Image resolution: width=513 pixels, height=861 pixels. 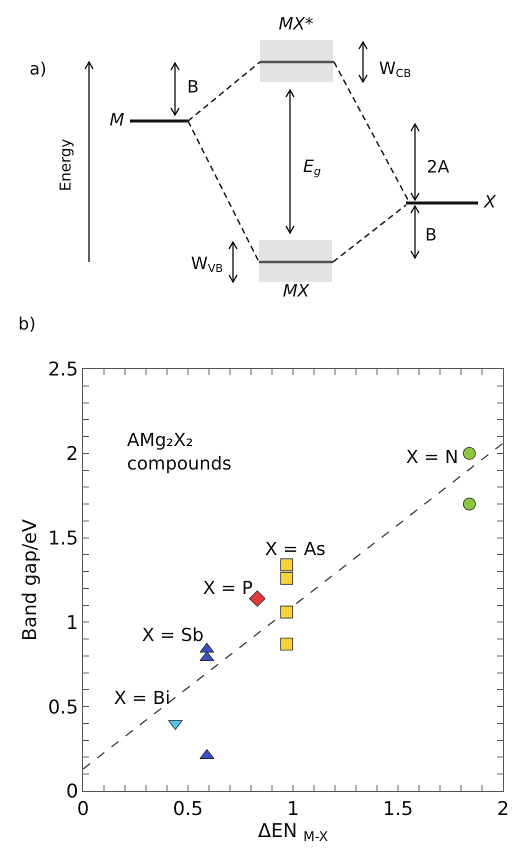 I want to click on y-tick-label: 2.5, so click(x=63, y=369).